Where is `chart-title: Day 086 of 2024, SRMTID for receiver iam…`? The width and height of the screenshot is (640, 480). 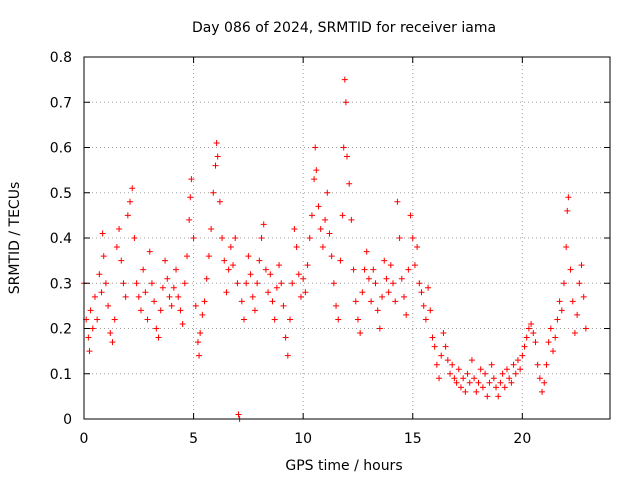
chart-title: Day 086 of 2024, SRMTID for receiver iam… is located at coordinates (344, 28).